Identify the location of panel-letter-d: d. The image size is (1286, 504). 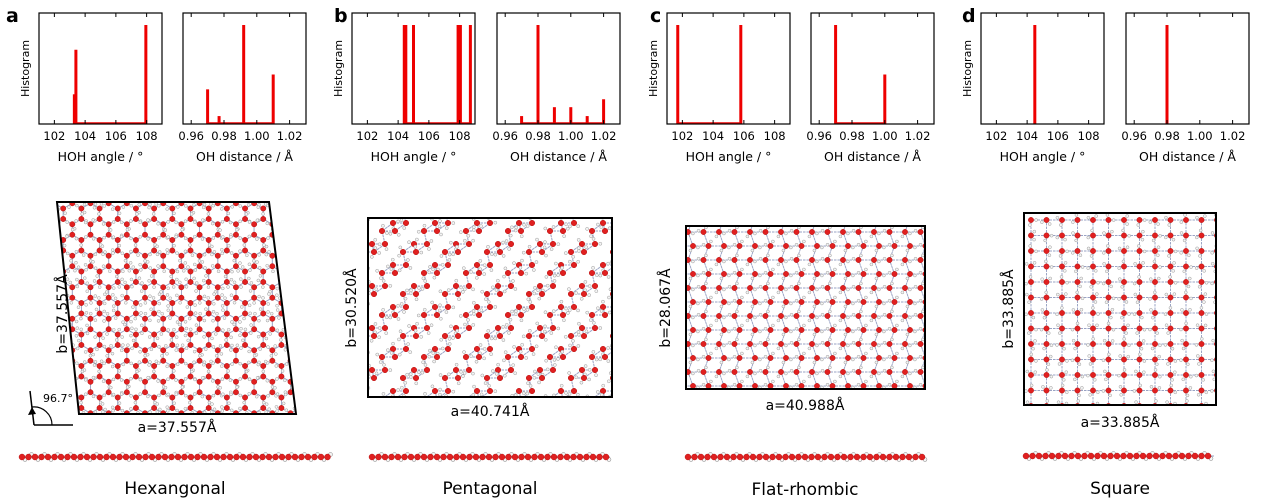
(969, 16).